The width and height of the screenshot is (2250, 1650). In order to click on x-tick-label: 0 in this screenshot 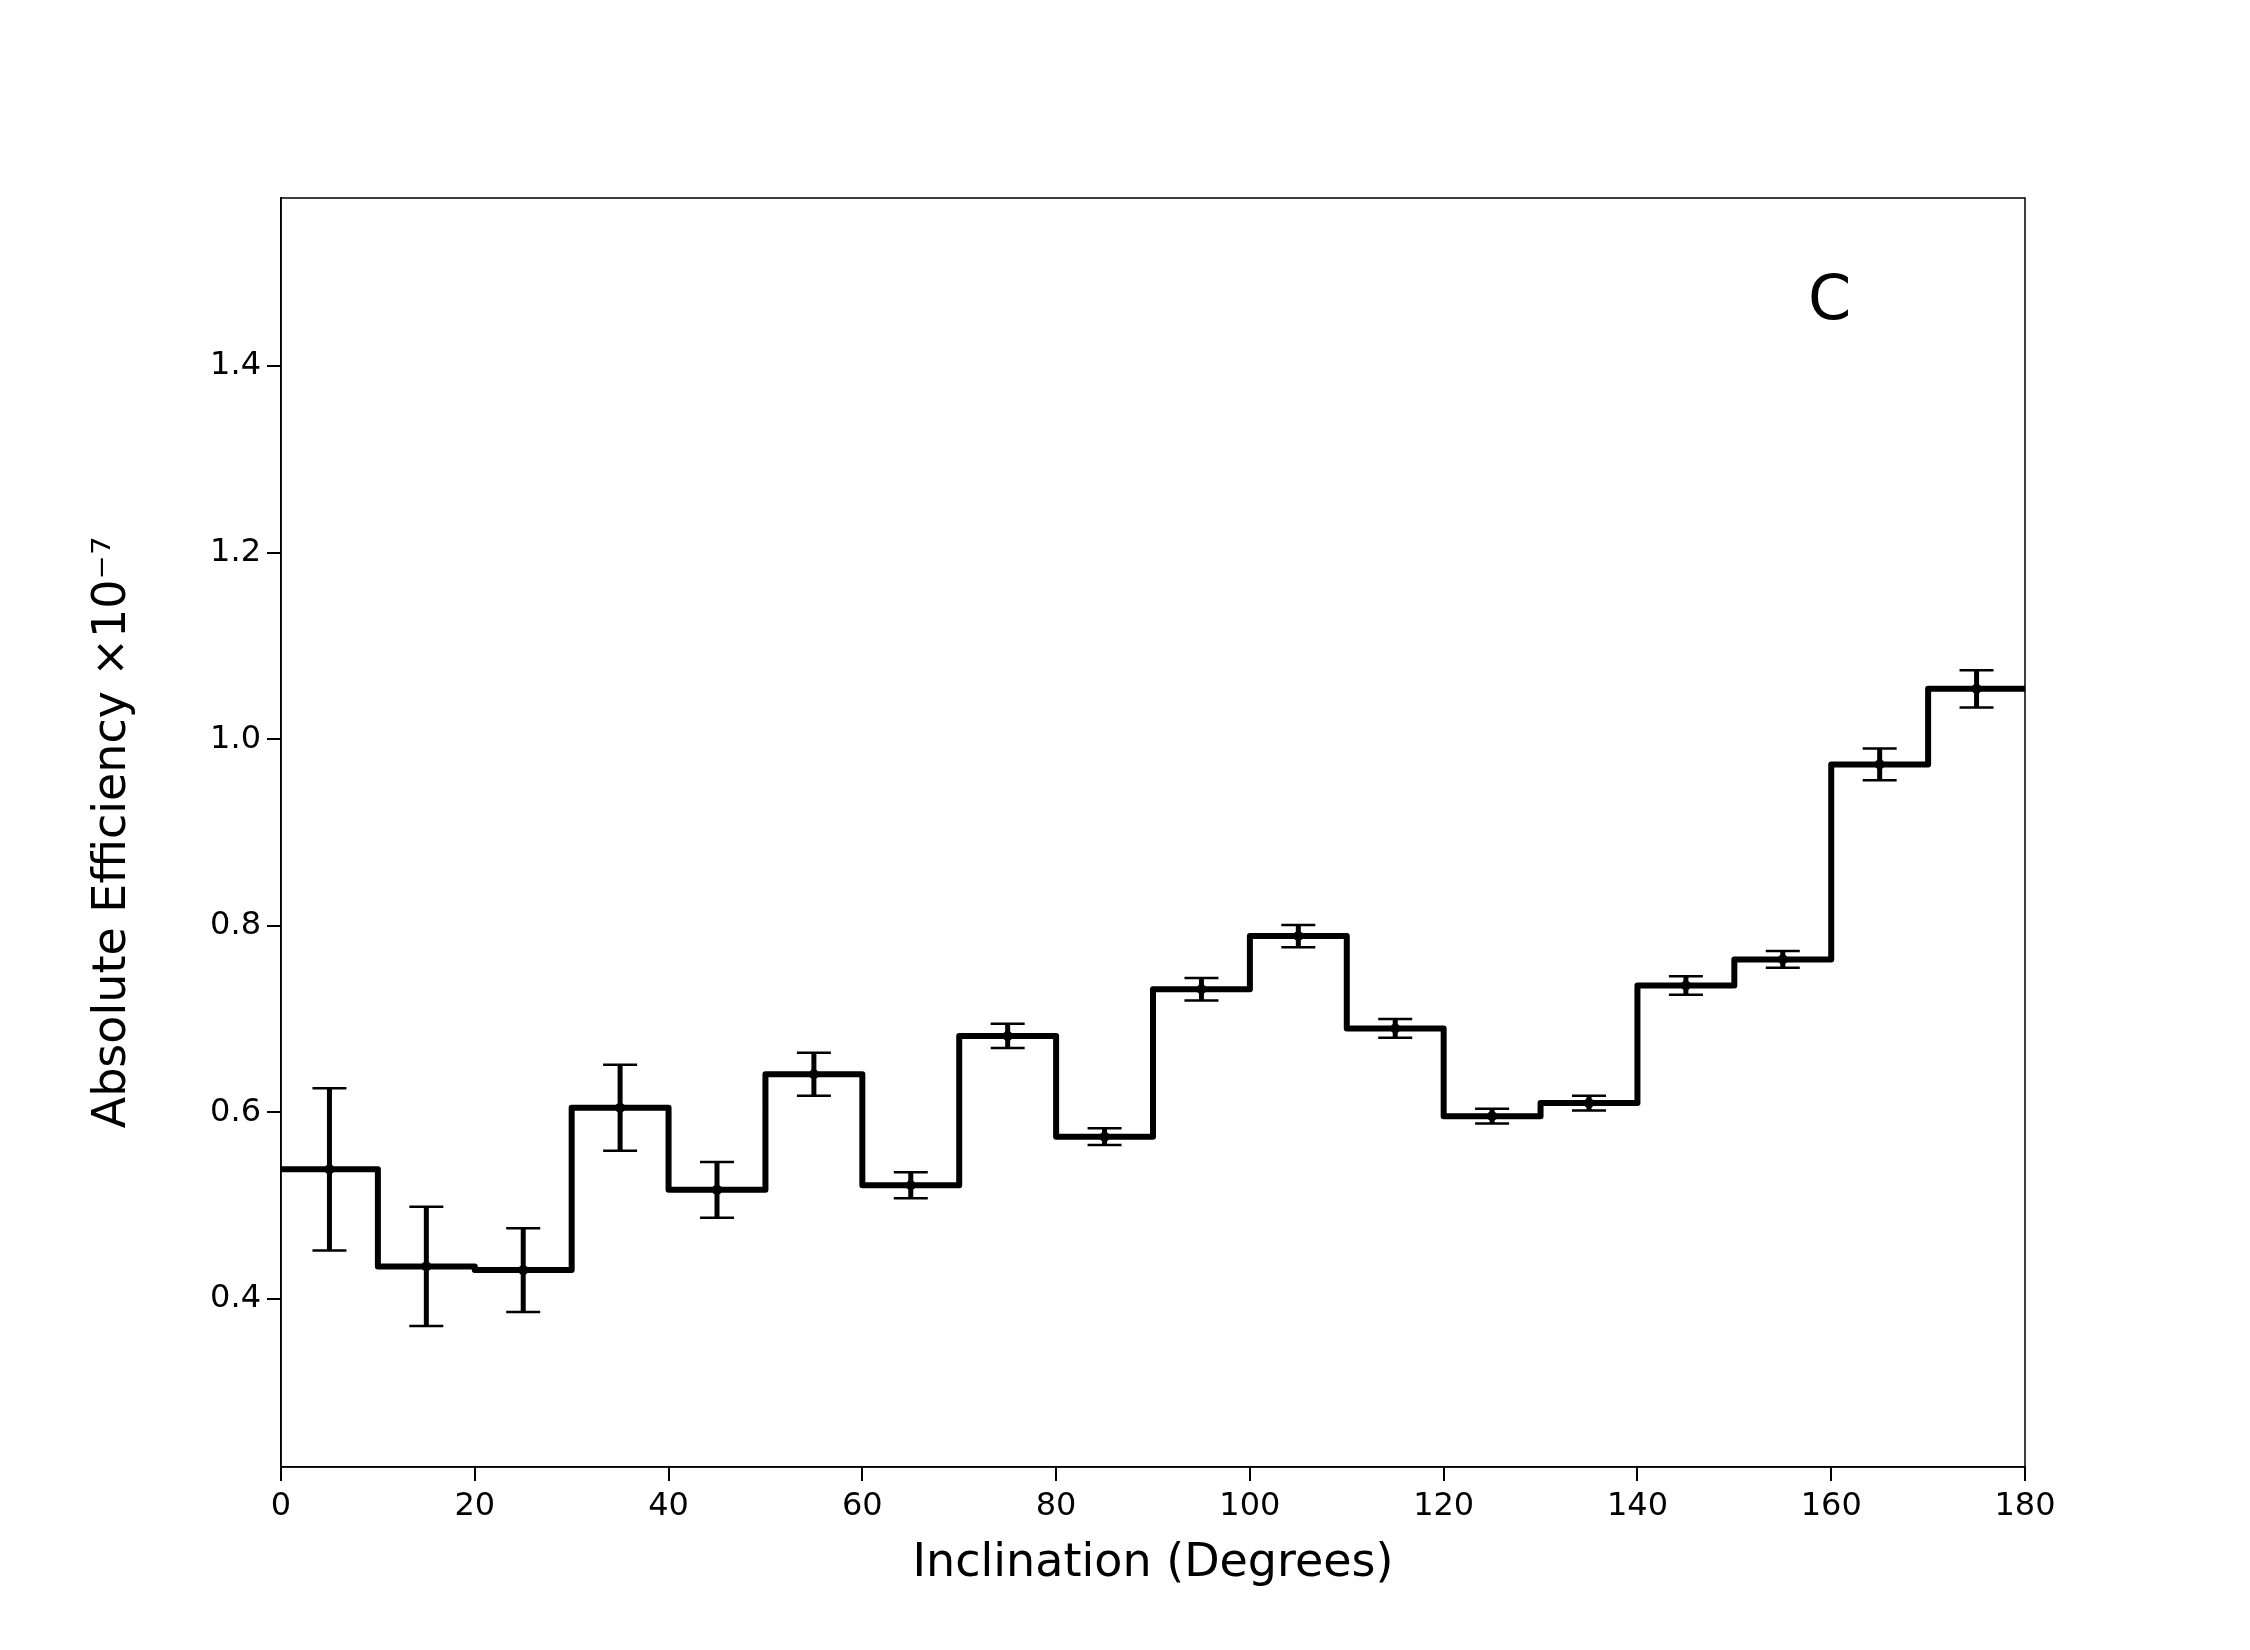, I will do `click(281, 1503)`.